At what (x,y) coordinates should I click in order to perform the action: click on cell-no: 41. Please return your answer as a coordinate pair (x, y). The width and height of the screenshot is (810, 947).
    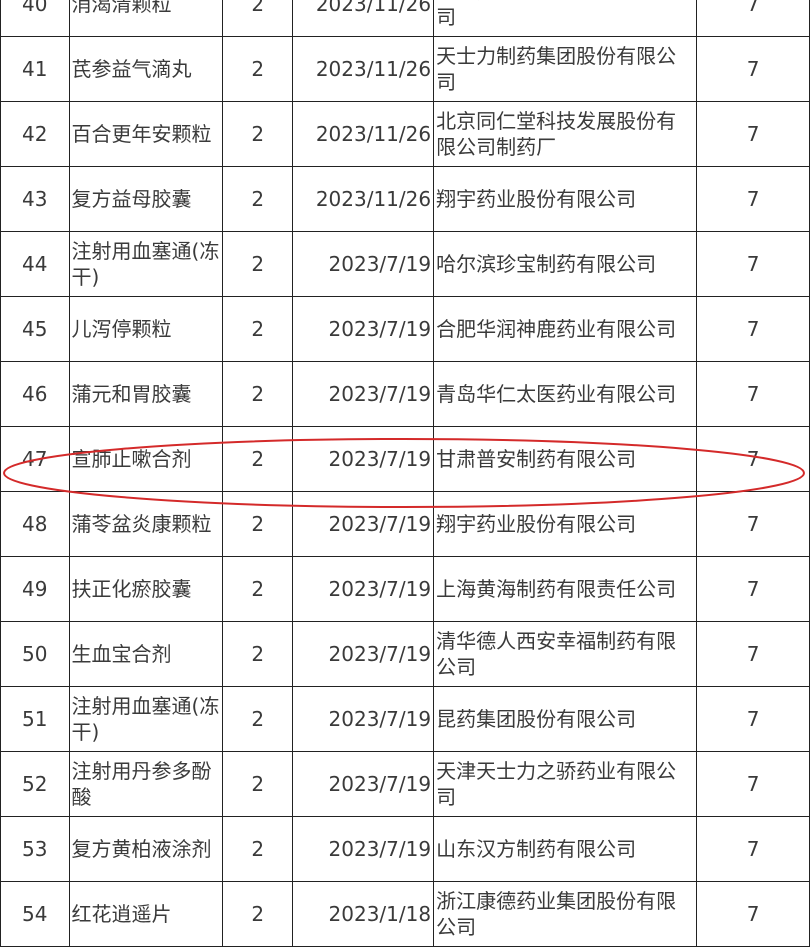
    Looking at the image, I should click on (35, 69).